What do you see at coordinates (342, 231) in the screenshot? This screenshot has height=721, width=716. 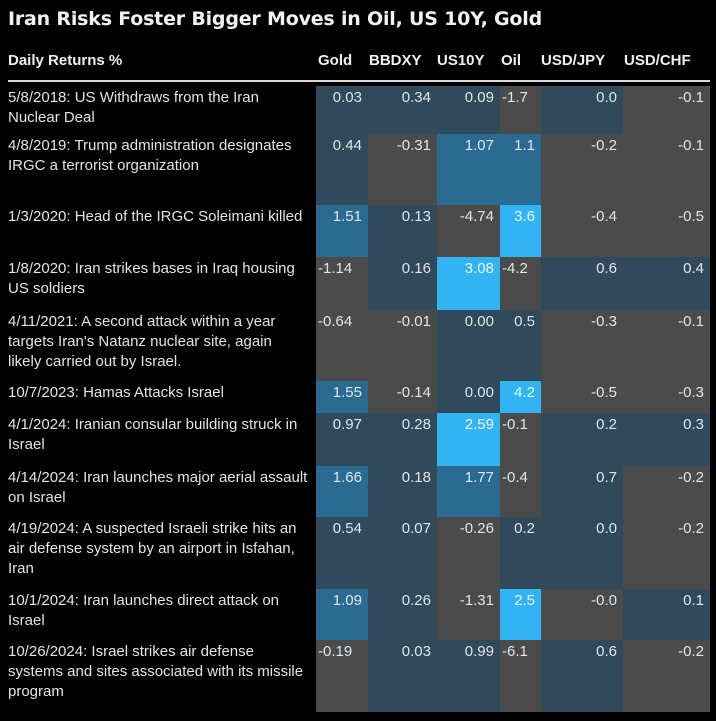 I see `cell-gold: 1.51` at bounding box center [342, 231].